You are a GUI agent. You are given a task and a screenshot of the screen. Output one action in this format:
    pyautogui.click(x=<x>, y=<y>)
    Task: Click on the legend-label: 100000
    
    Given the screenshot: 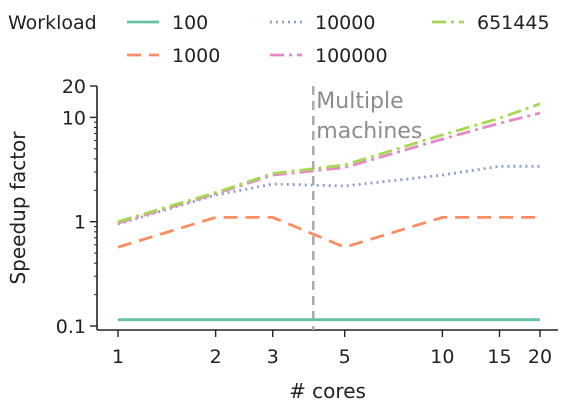 What is the action you would take?
    pyautogui.click(x=351, y=56)
    